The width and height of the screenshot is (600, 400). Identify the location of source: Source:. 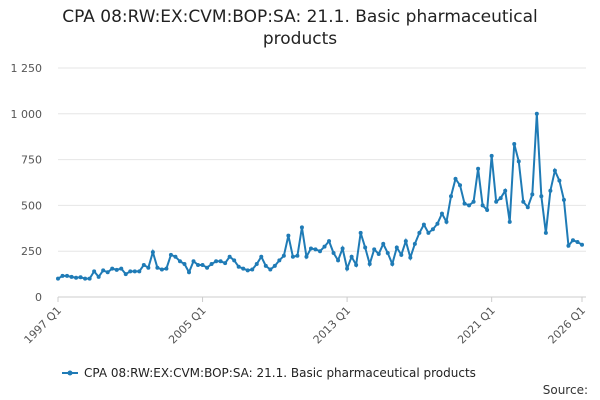
(565, 390).